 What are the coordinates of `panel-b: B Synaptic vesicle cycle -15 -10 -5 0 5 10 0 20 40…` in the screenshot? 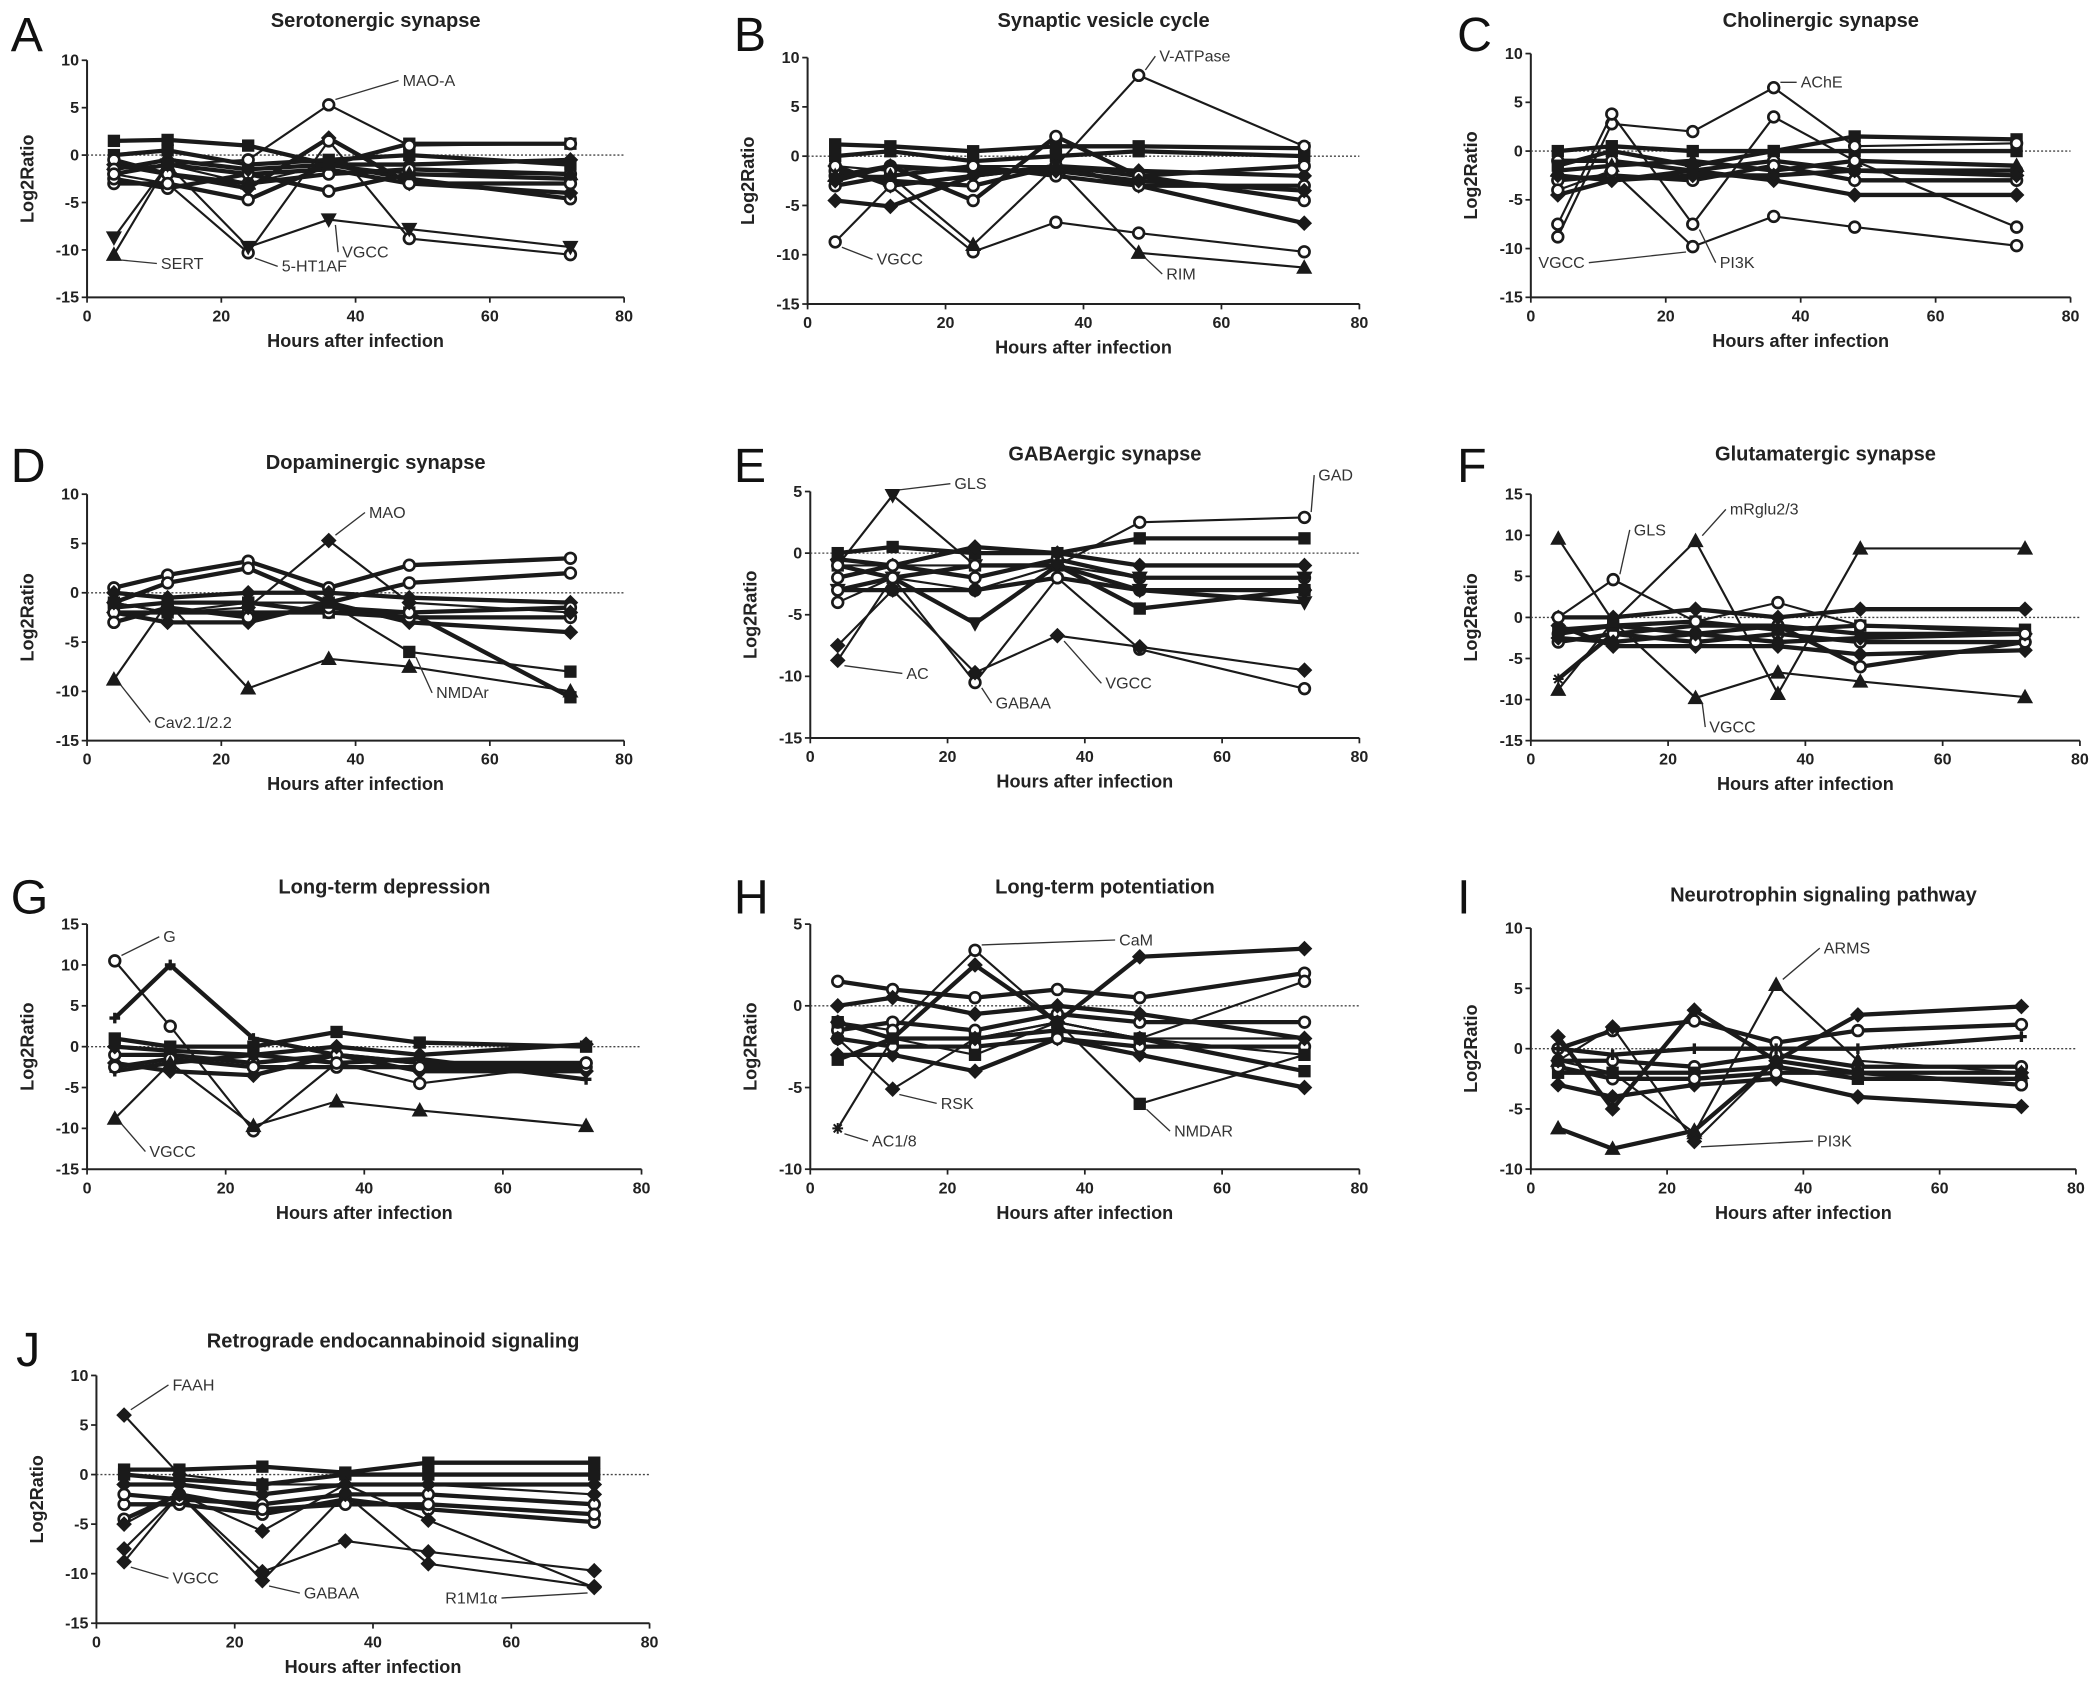 It's located at (1051, 183).